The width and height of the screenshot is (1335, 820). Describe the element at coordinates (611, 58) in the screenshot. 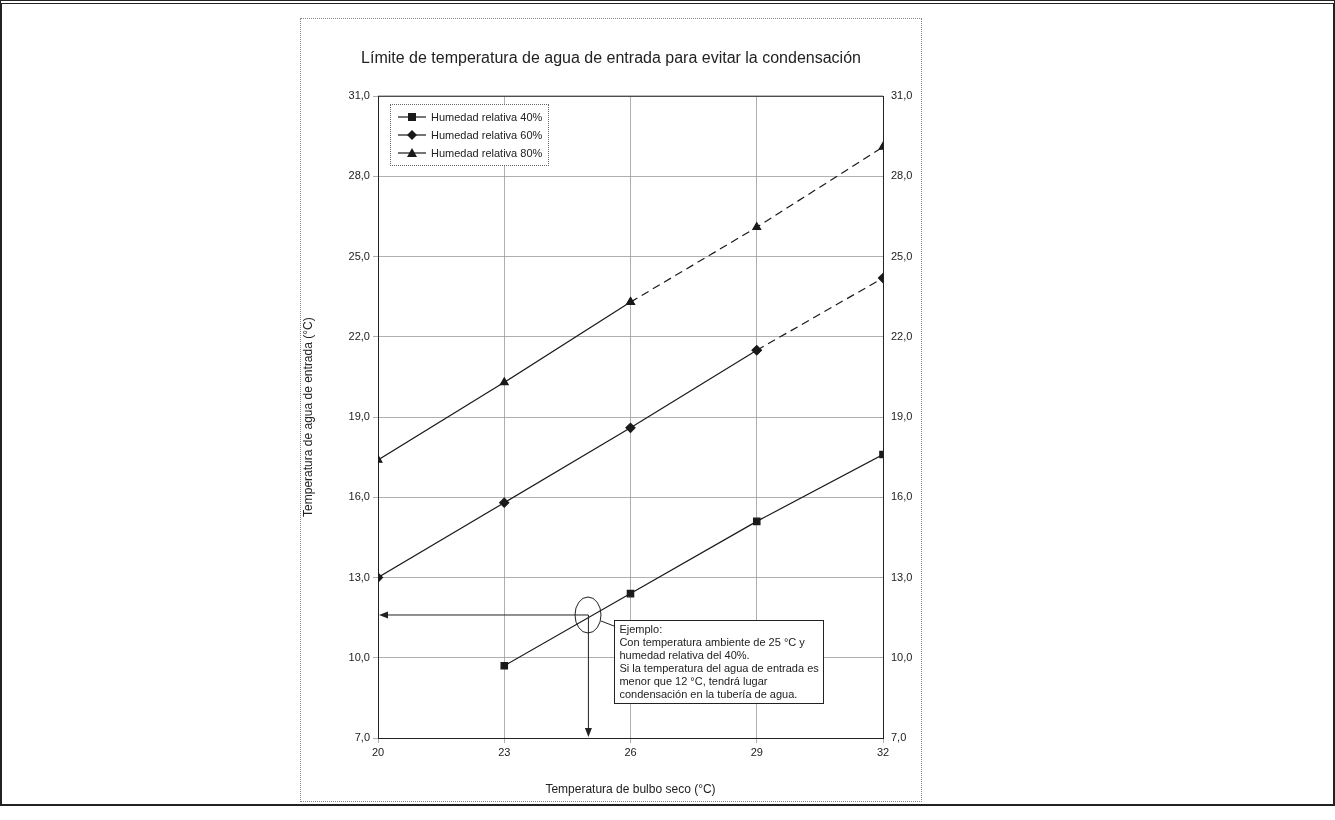

I see `chart-title: Límite de temperatura de agua de entrada para evitar la condensación` at that location.